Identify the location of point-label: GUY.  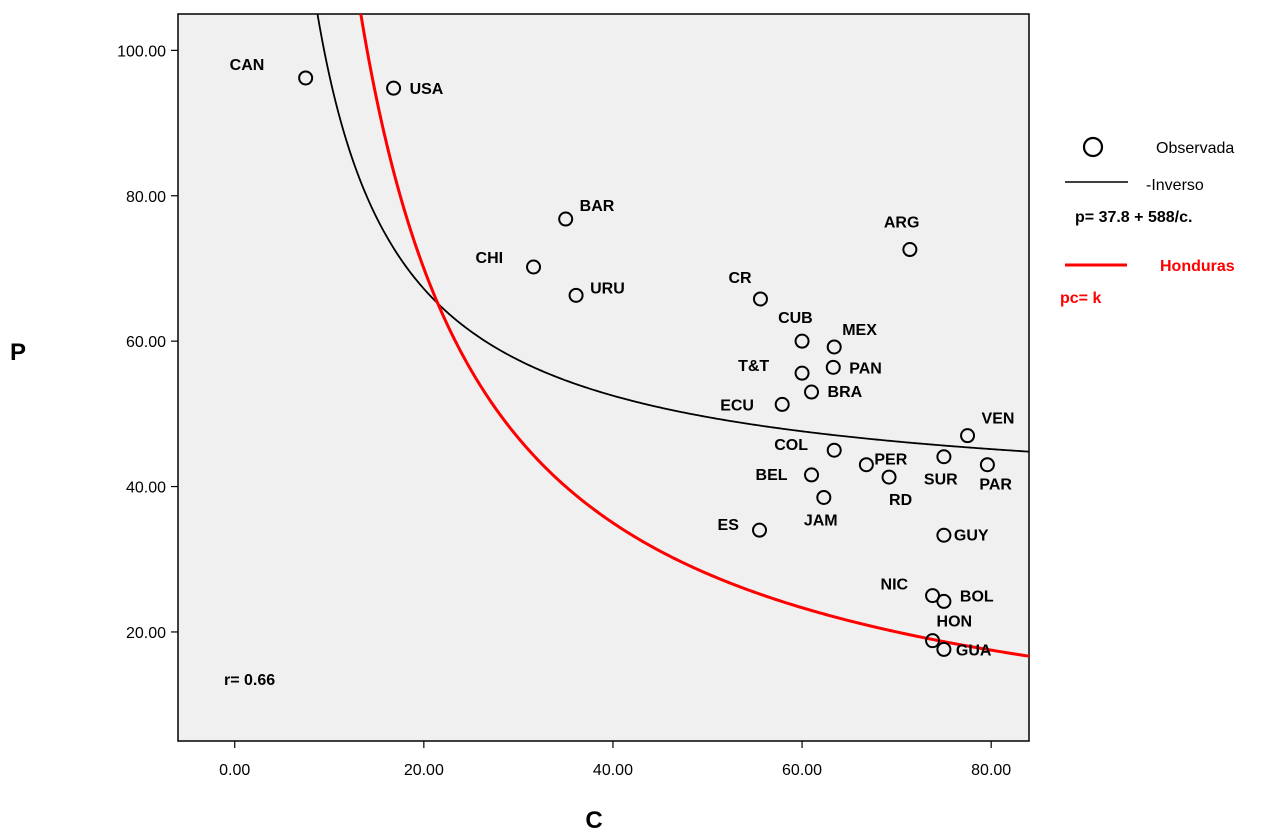
(971, 535).